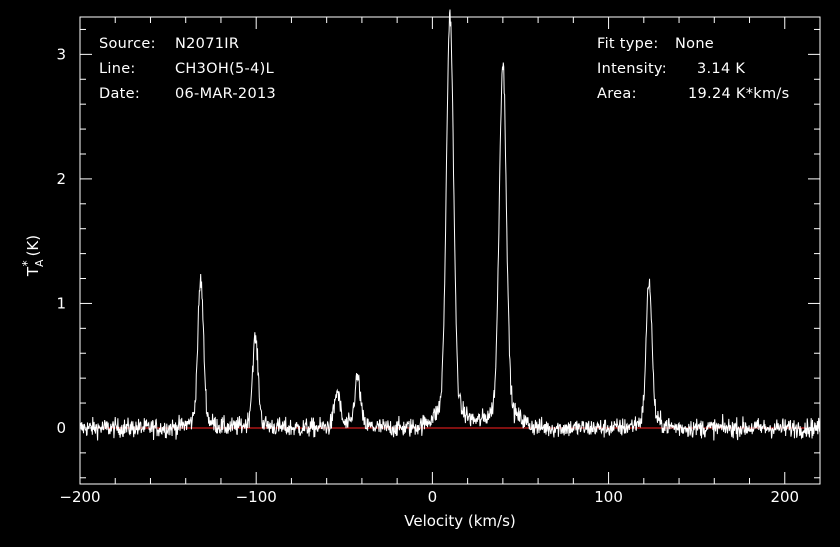  I want to click on y-axis-label: TA*(K), so click(33, 256).